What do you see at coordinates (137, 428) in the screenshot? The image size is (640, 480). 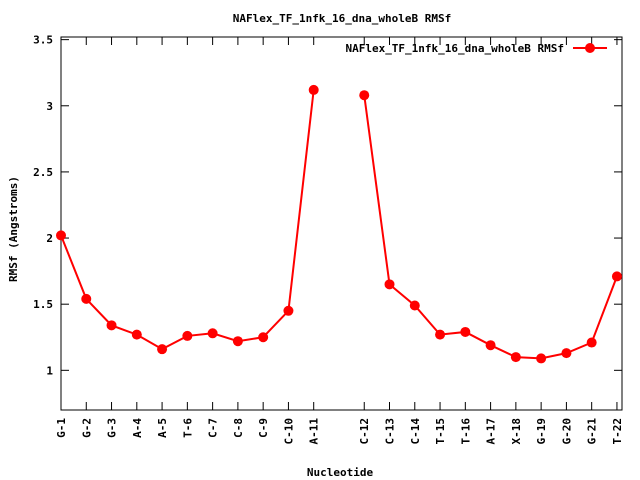 I see `x-tick-label: A-4` at bounding box center [137, 428].